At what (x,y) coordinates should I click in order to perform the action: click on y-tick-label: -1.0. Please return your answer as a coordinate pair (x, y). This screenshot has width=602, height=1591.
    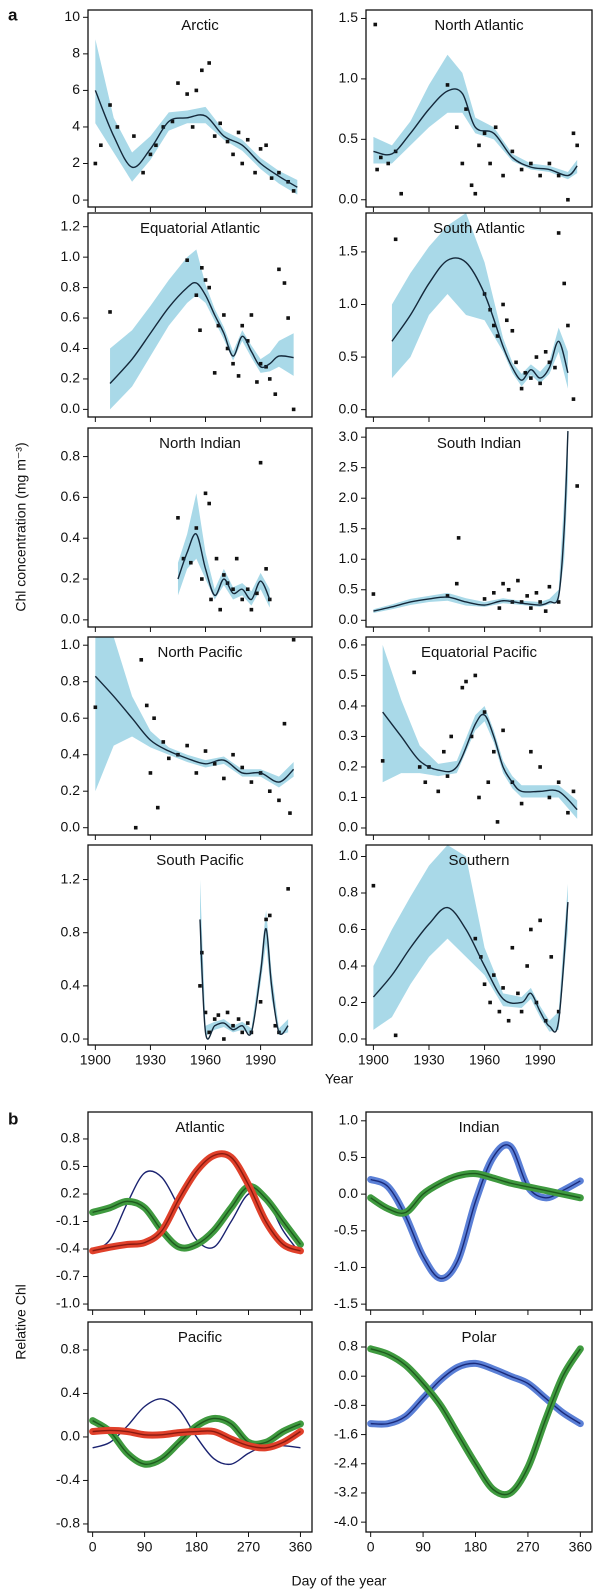
    Looking at the image, I should click on (346, 1266).